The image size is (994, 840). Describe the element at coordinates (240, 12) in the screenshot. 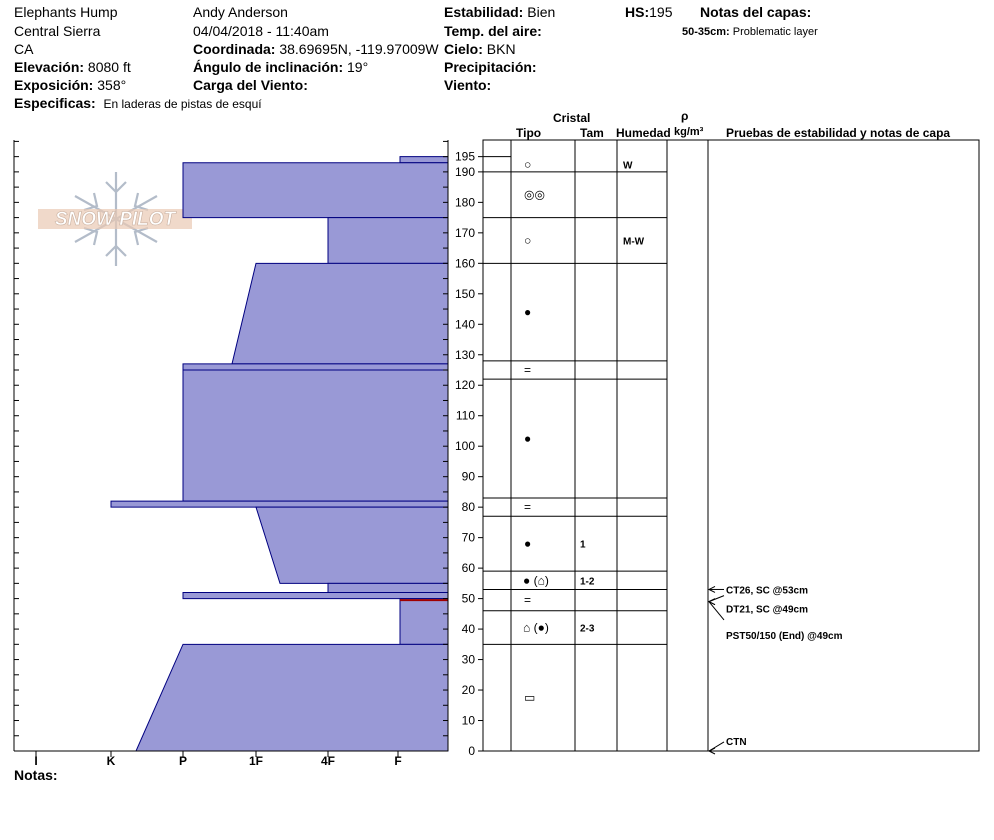

I see `observer-name: Andy Anderson` at that location.